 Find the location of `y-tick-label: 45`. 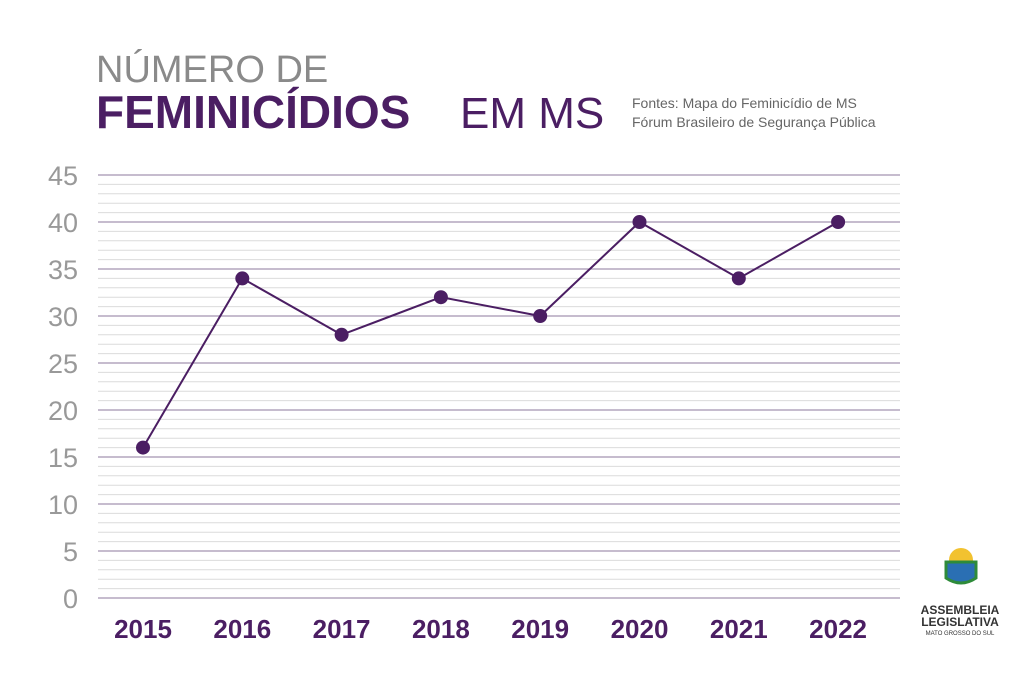

y-tick-label: 45 is located at coordinates (63, 176).